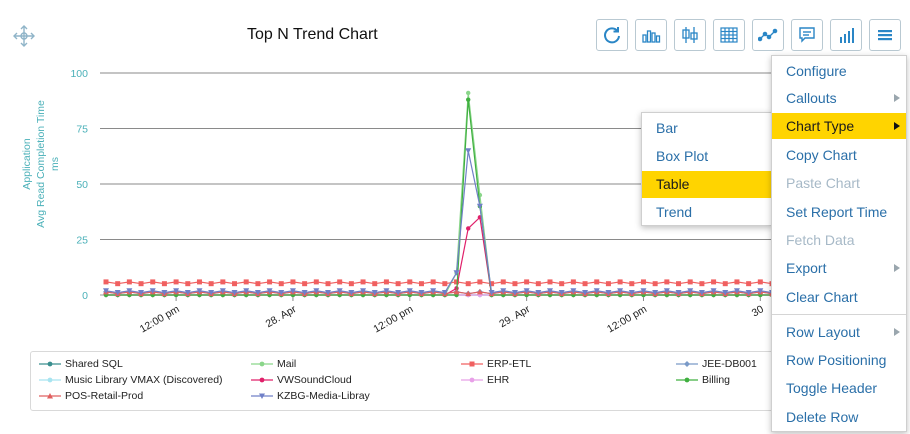 The image size is (910, 434). Describe the element at coordinates (839, 155) in the screenshot. I see `menu-item-copy-chart: Copy Chart` at that location.